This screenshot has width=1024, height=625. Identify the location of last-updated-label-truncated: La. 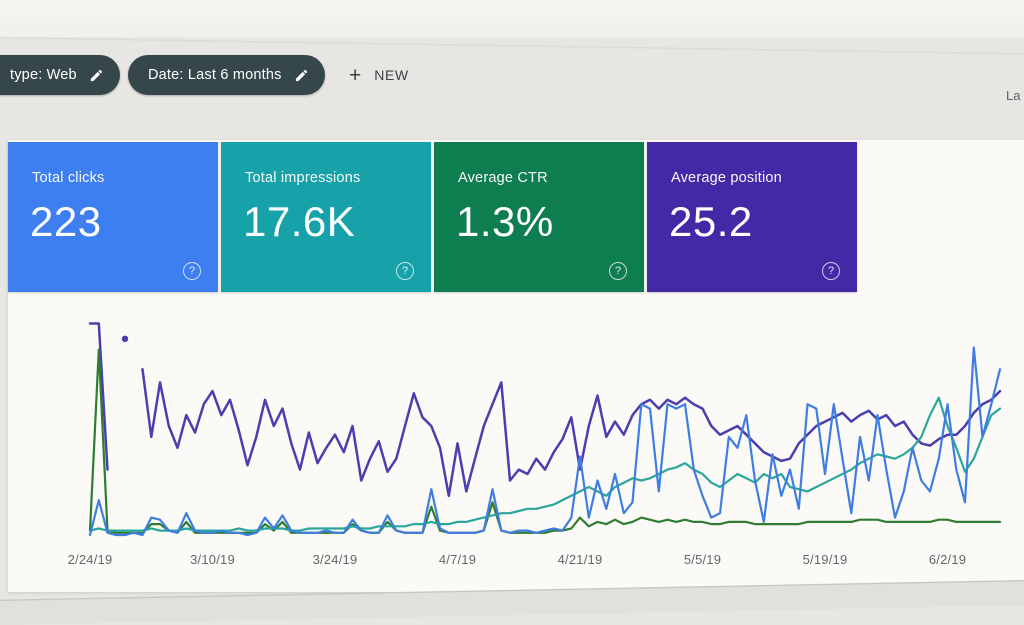
(1013, 95).